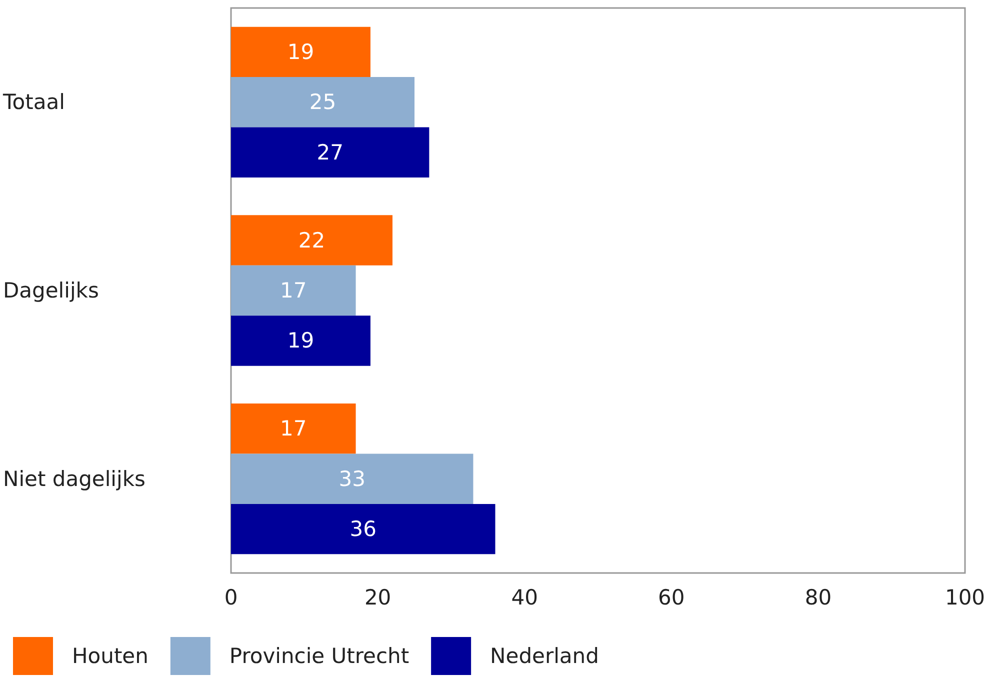 Image resolution: width=990 pixels, height=682 pixels. I want to click on x-tick-label: 60, so click(671, 598).